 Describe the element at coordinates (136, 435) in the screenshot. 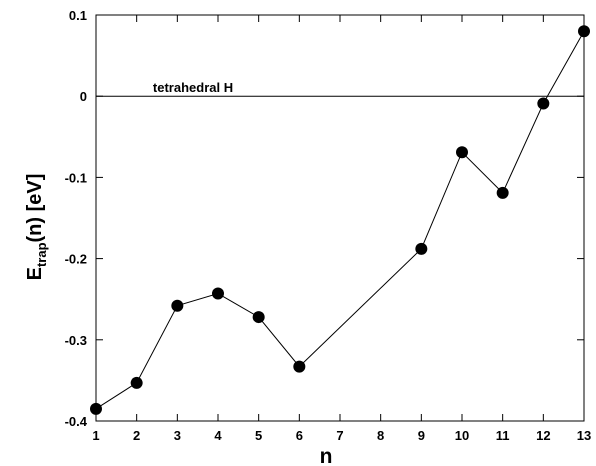

I see `x-tick-label: 2` at that location.